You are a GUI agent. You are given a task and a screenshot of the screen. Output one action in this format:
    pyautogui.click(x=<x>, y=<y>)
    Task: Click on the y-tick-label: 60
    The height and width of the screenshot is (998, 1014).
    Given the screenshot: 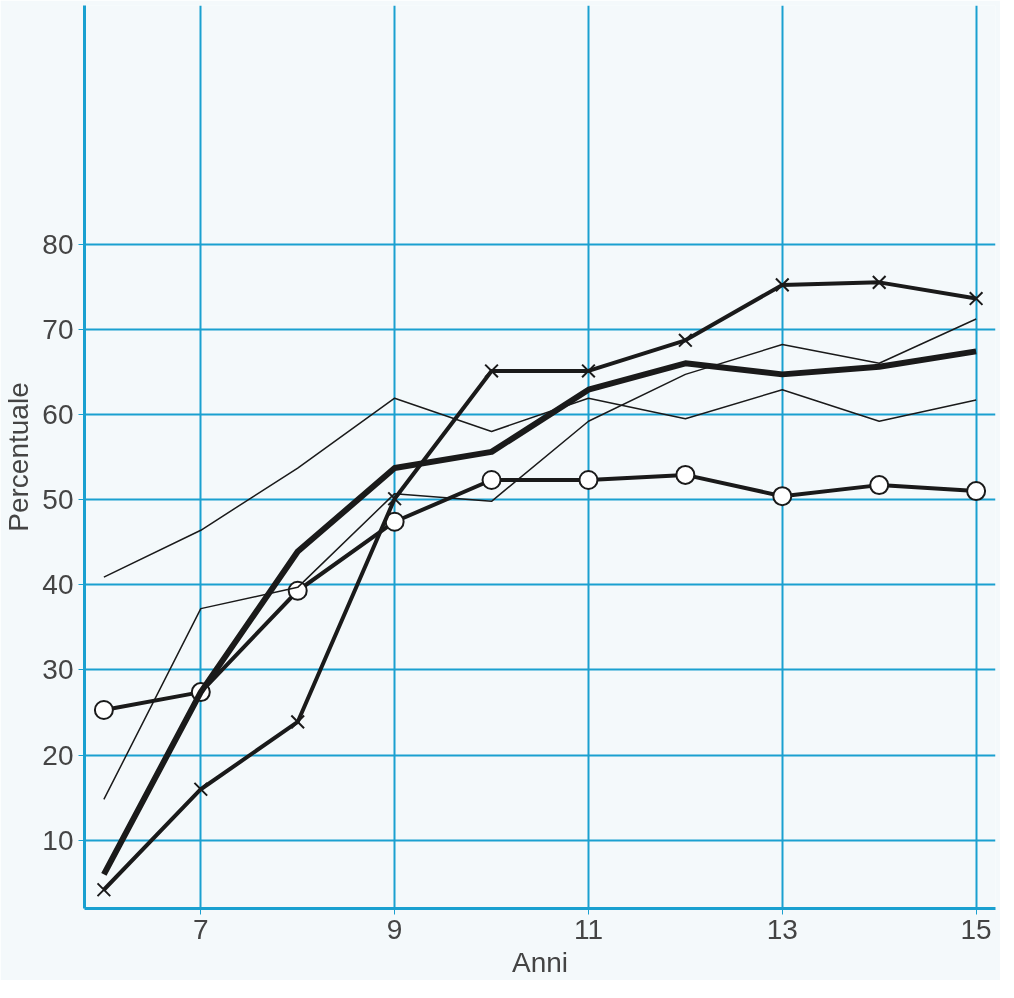 What is the action you would take?
    pyautogui.click(x=58, y=414)
    